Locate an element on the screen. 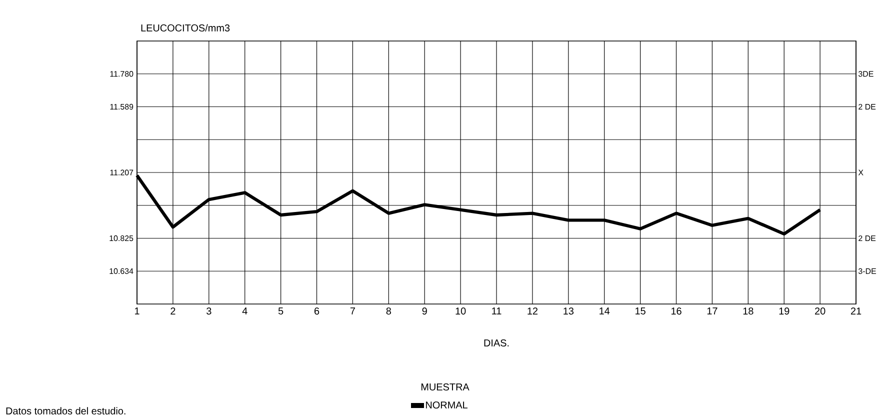 This screenshot has height=420, width=887. x-tick-label: 14 is located at coordinates (605, 311).